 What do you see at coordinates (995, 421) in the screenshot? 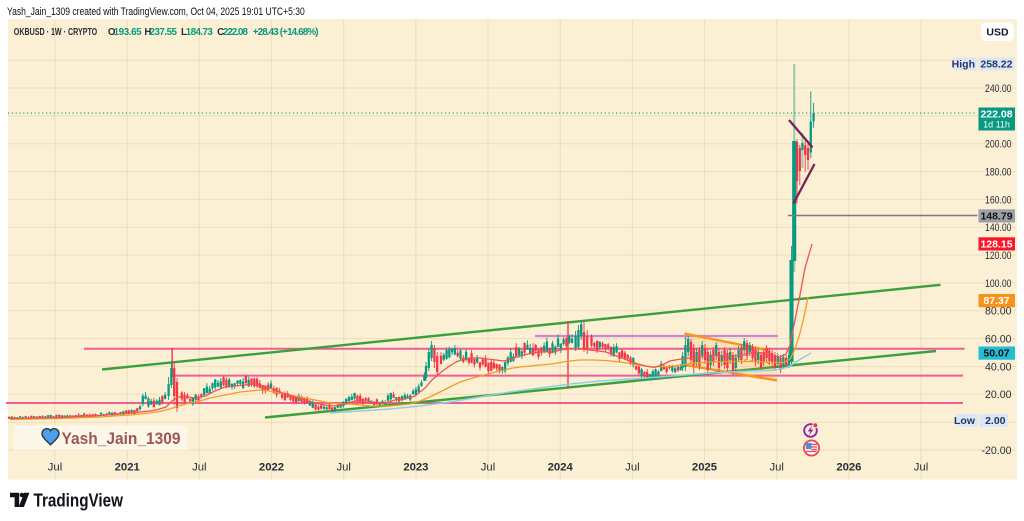
I see `svg-text: 2.00` at bounding box center [995, 421].